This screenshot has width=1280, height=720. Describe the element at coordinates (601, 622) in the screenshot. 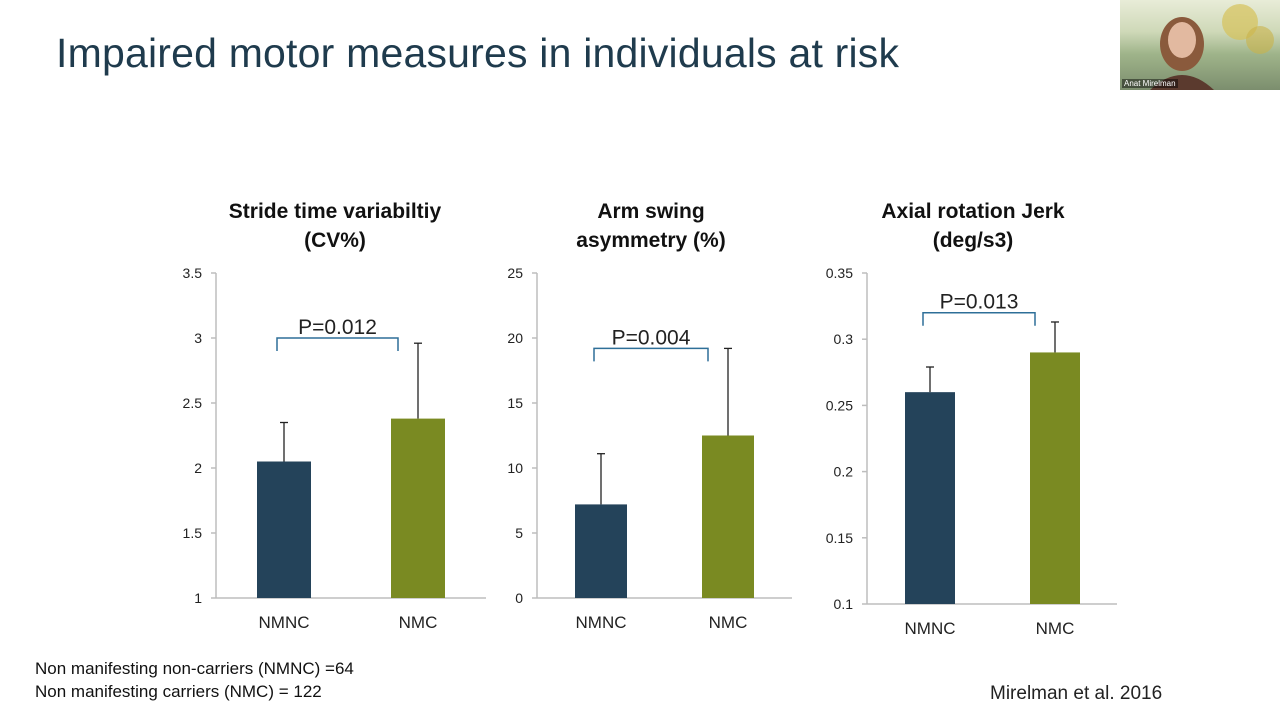

I see `chart-2-category-label: NMNC` at that location.